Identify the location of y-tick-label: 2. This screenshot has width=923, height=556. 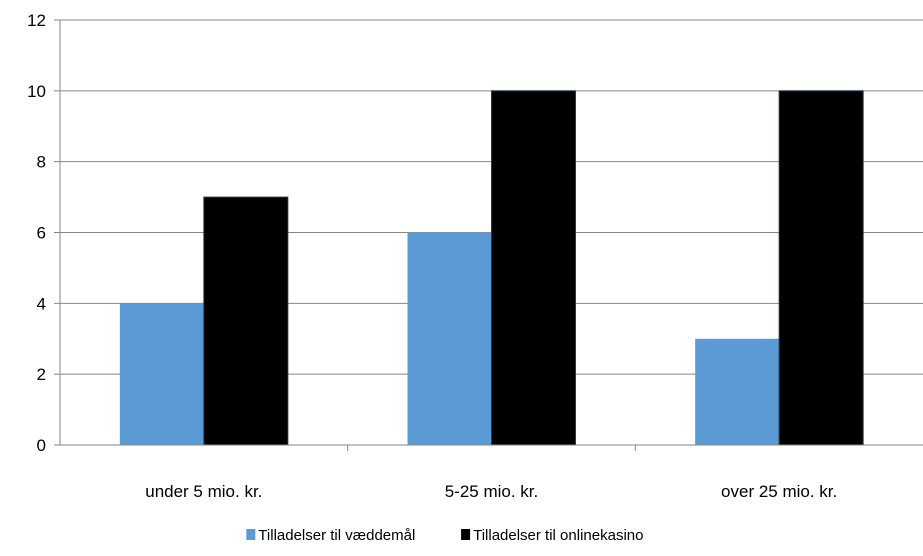
(41, 374).